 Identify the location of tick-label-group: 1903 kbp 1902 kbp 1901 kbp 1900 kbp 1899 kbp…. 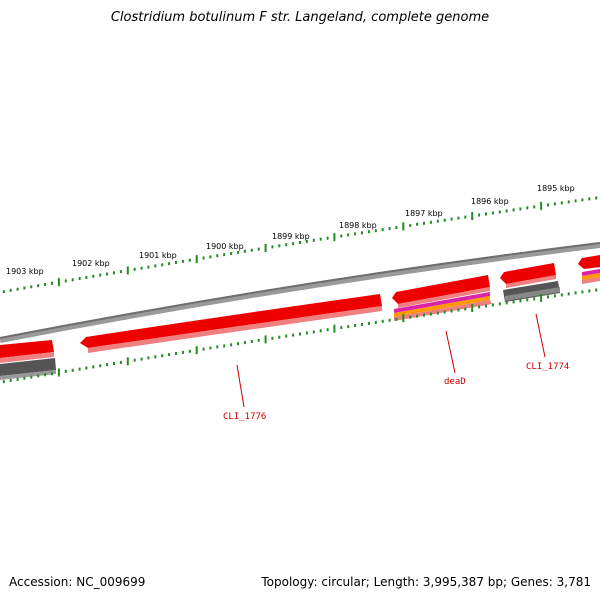
(290, 230).